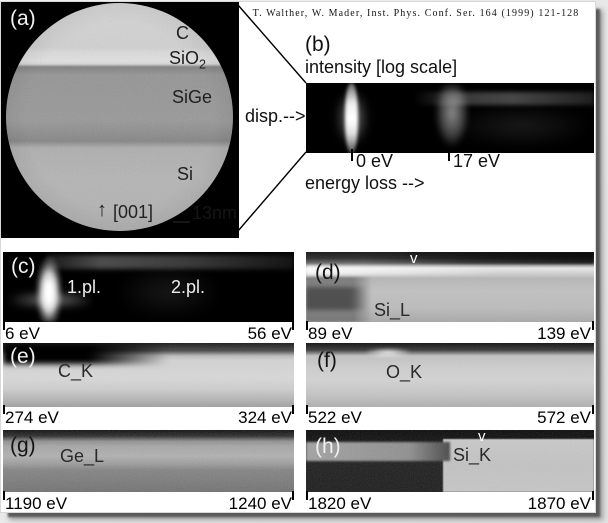 The image size is (608, 523). What do you see at coordinates (188, 287) in the screenshot?
I see `annotation-second-plasmon: 2.pl.` at bounding box center [188, 287].